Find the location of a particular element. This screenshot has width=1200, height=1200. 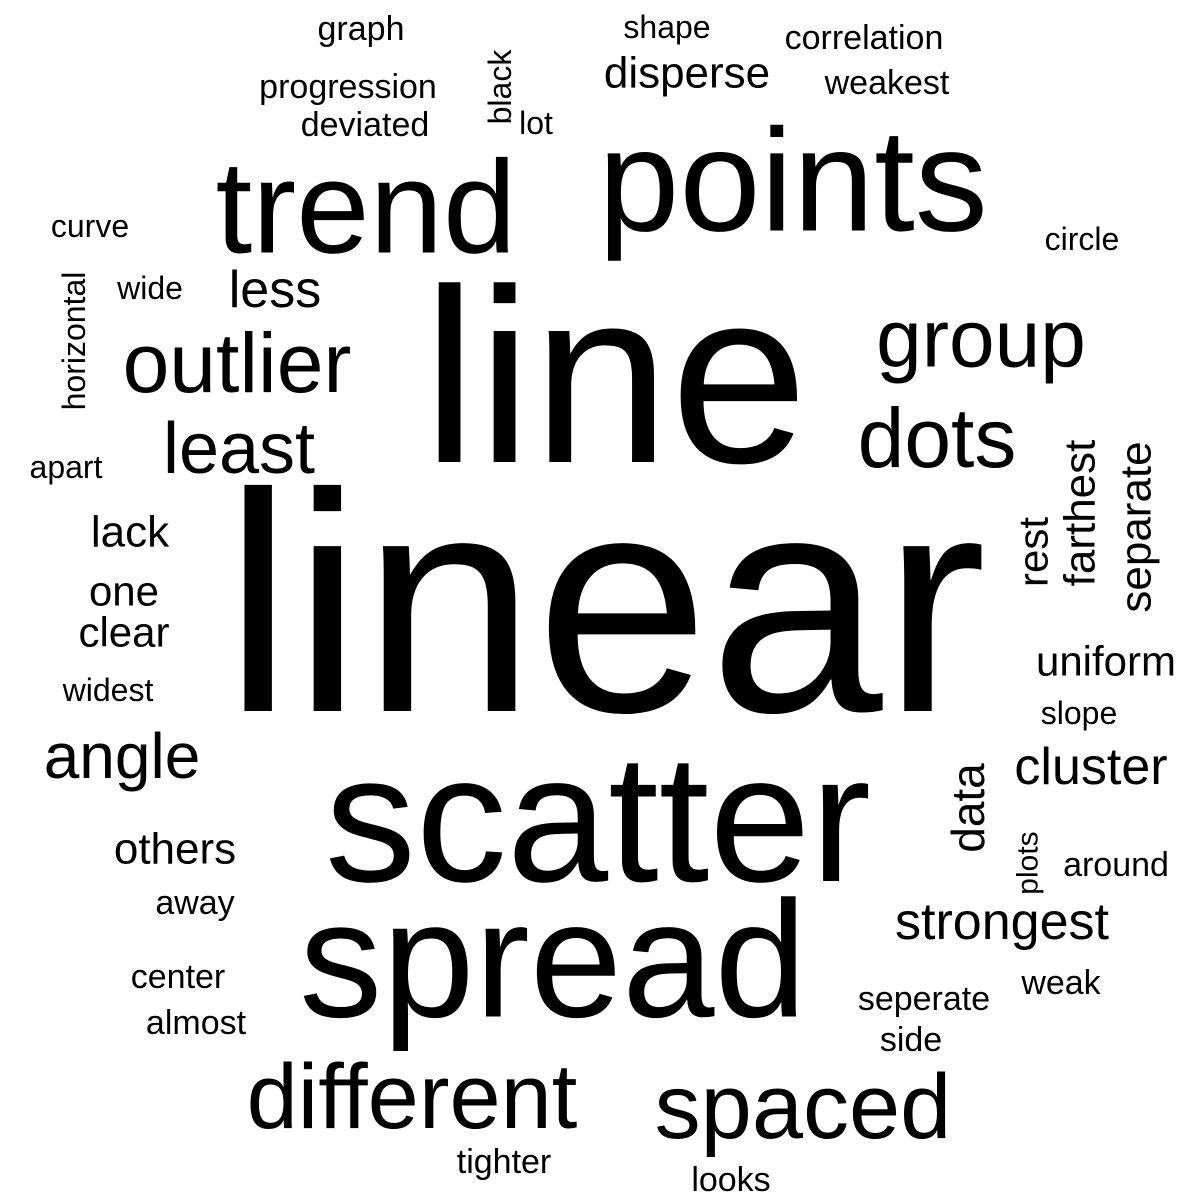

word-curve: curve is located at coordinates (90, 226).